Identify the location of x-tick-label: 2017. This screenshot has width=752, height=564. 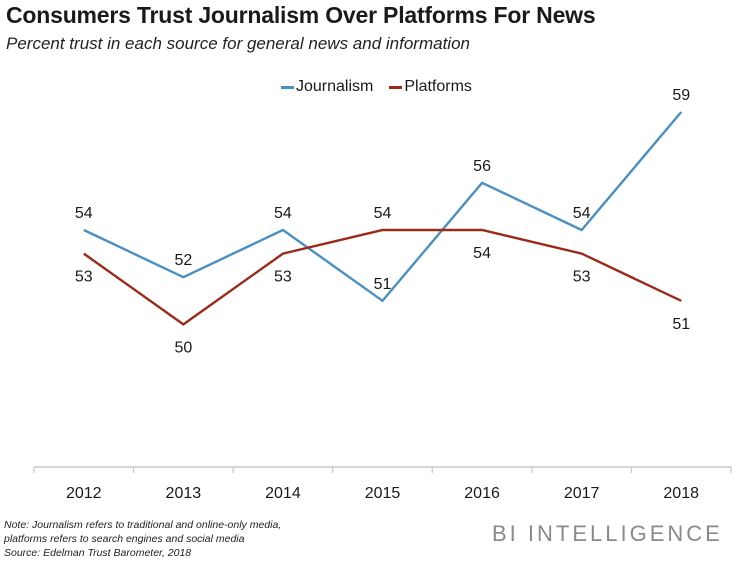
(582, 493).